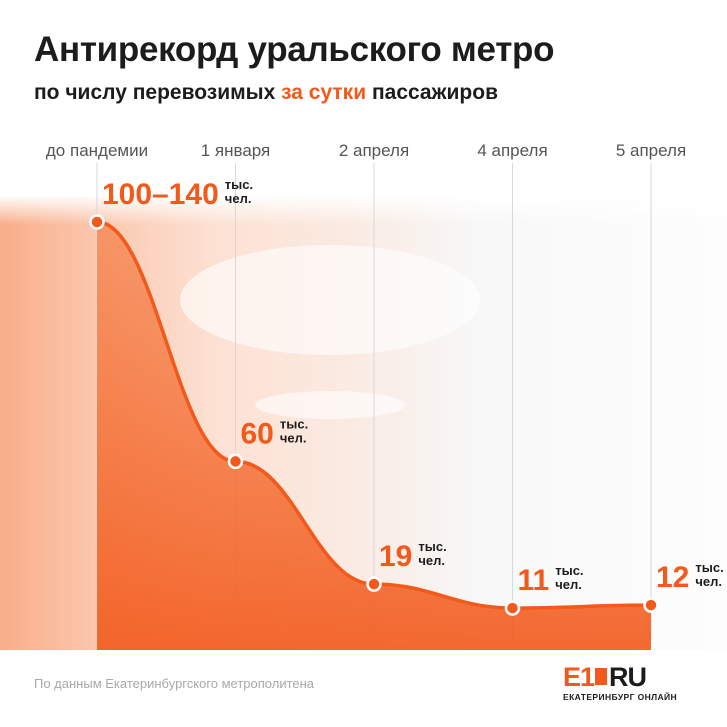 Image resolution: width=727 pixels, height=727 pixels. Describe the element at coordinates (160, 194) in the screenshot. I see `data-label-value-0: 100–140` at that location.